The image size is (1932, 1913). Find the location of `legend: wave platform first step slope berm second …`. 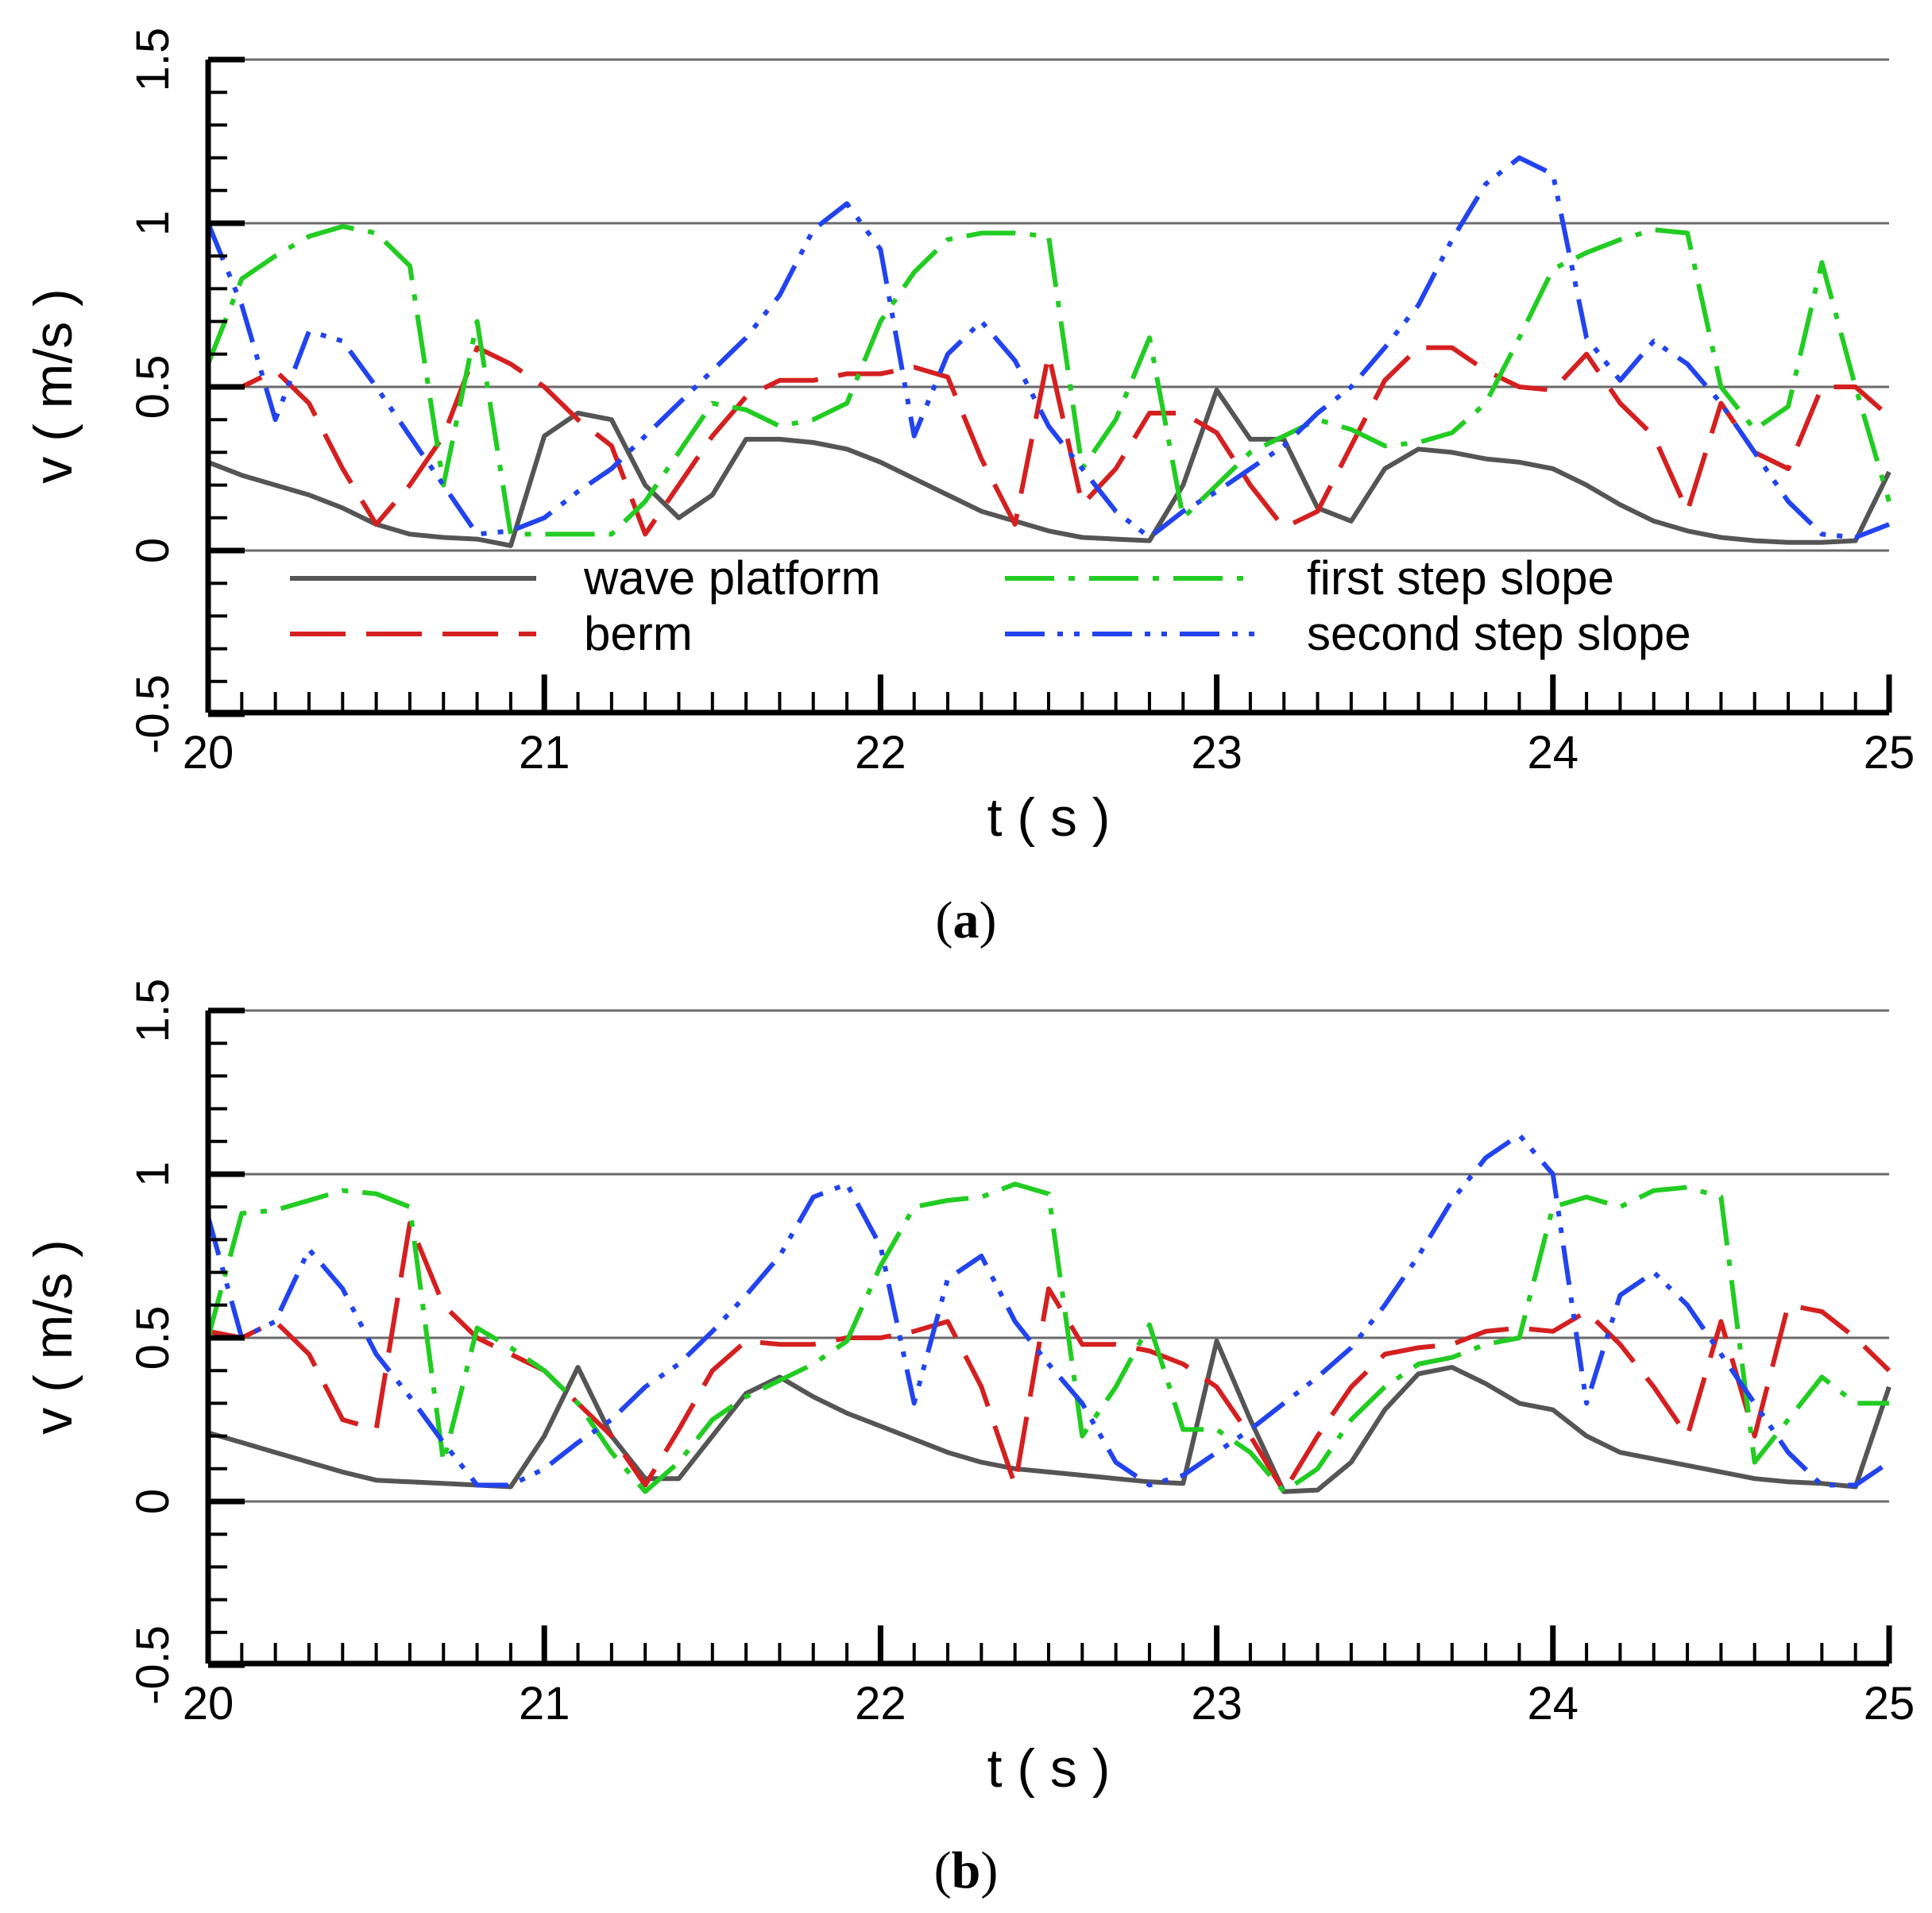

legend: wave platform first step slope berm second … is located at coordinates (991, 605).